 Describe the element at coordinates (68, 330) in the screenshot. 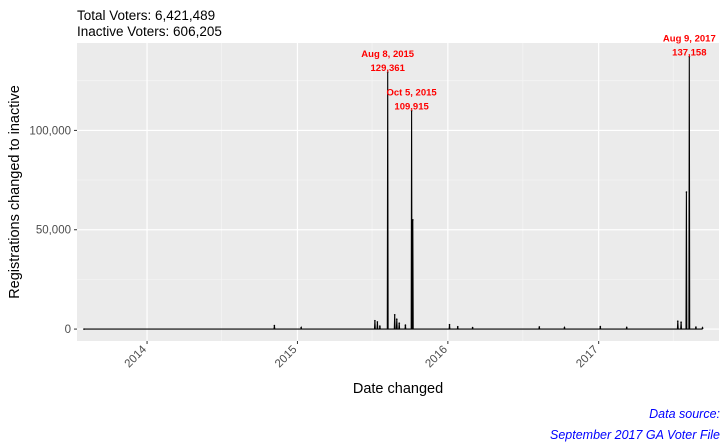

I see `y-tick-label: 0` at that location.